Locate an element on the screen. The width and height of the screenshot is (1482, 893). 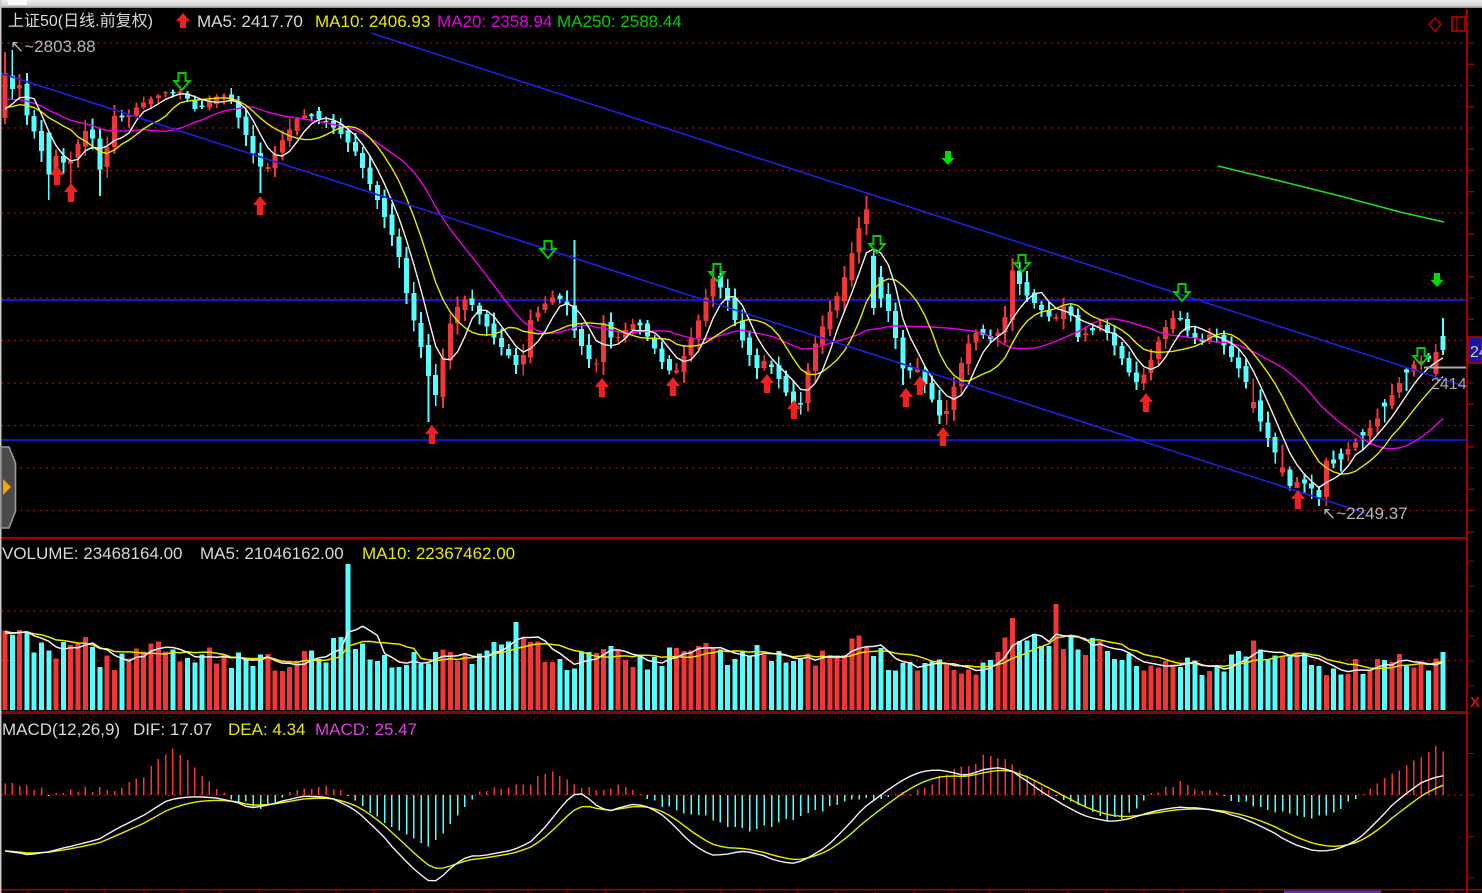
svg-text: X is located at coordinates (1475, 702).